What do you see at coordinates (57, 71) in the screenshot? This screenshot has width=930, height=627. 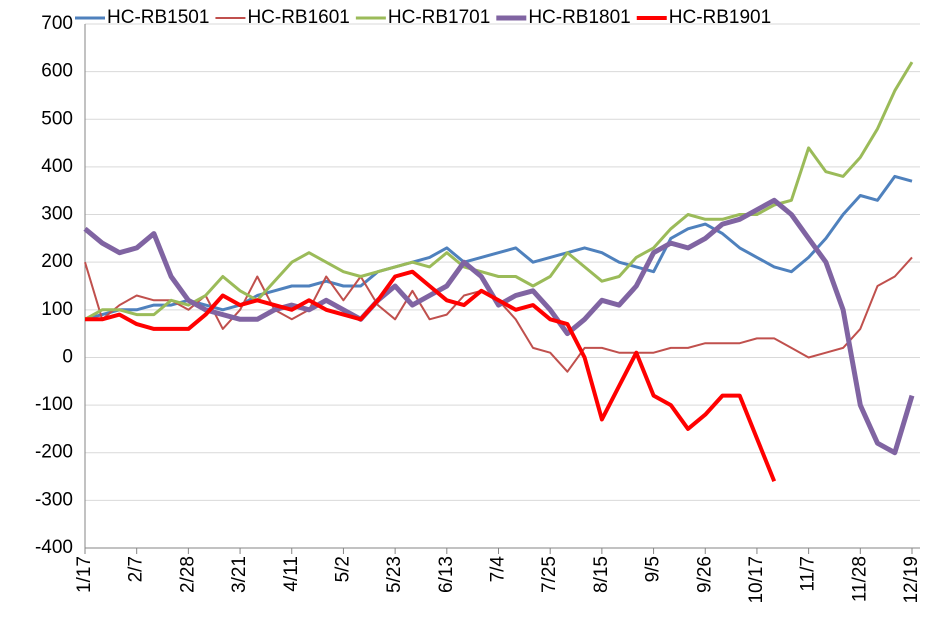 I see `y-tick-label: 600` at bounding box center [57, 71].